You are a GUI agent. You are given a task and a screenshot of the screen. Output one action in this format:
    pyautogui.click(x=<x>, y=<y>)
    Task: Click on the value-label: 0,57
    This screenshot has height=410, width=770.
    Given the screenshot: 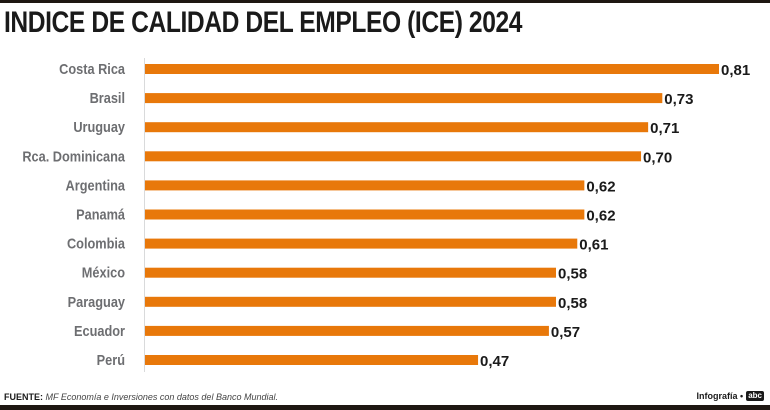 What is the action you would take?
    pyautogui.click(x=565, y=332)
    